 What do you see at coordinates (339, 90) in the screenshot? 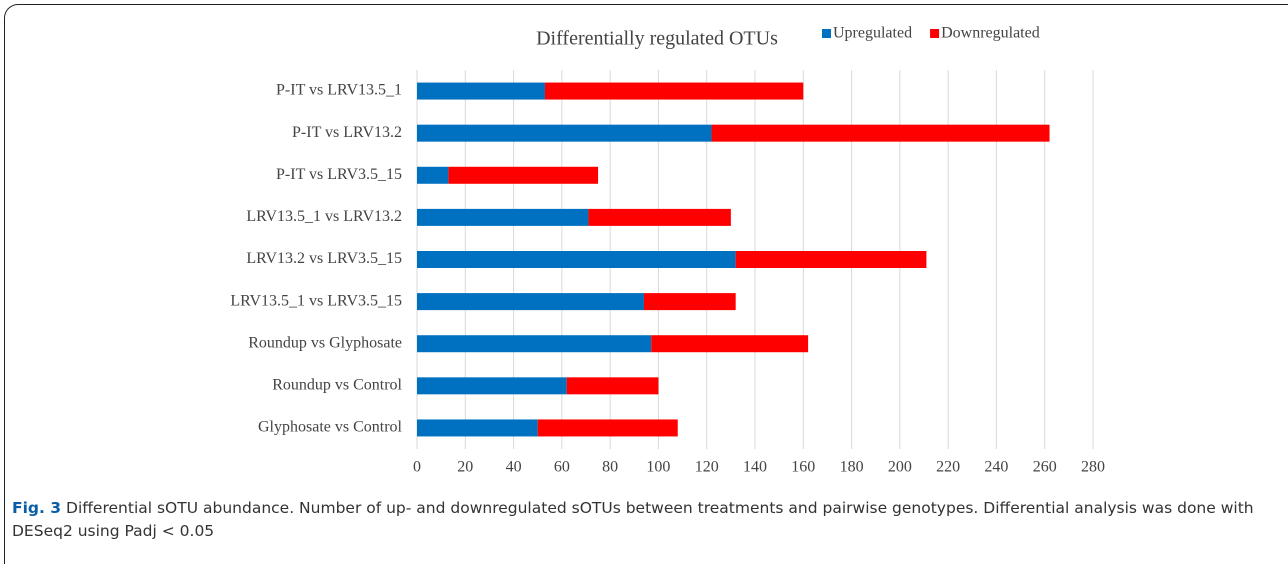
I see `y-tick-label: P-IT vs LRV13.5_1` at bounding box center [339, 90].